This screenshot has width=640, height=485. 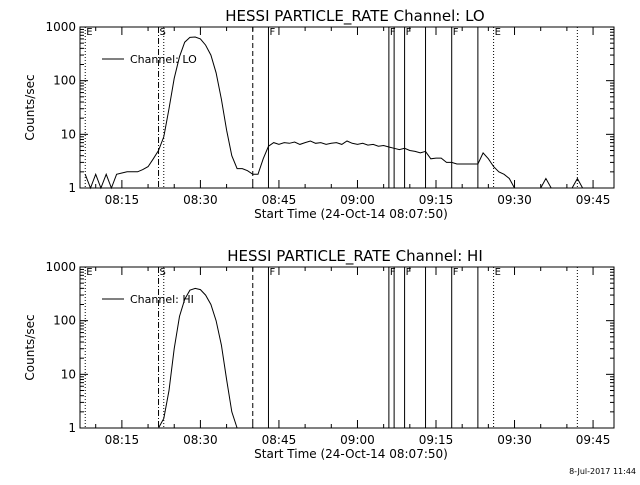 I want to click on legend-entry: Channel: LO, so click(x=163, y=59).